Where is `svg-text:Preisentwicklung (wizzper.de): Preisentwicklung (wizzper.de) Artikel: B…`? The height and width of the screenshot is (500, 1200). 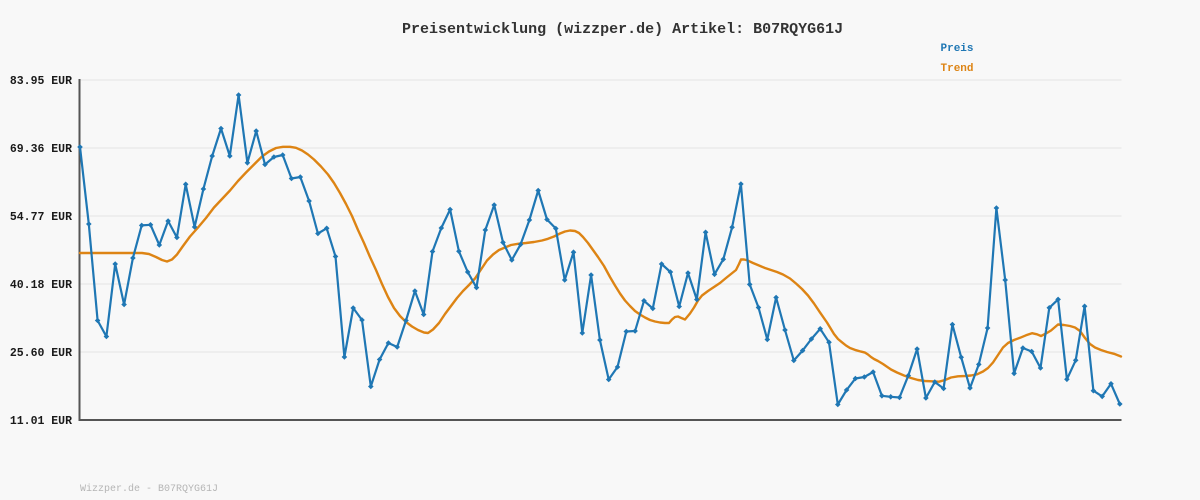 svg-text:Preisentwicklung (wizzper.de): Preisentwicklung (wizzper.de) Artikel: B… is located at coordinates (622, 29).